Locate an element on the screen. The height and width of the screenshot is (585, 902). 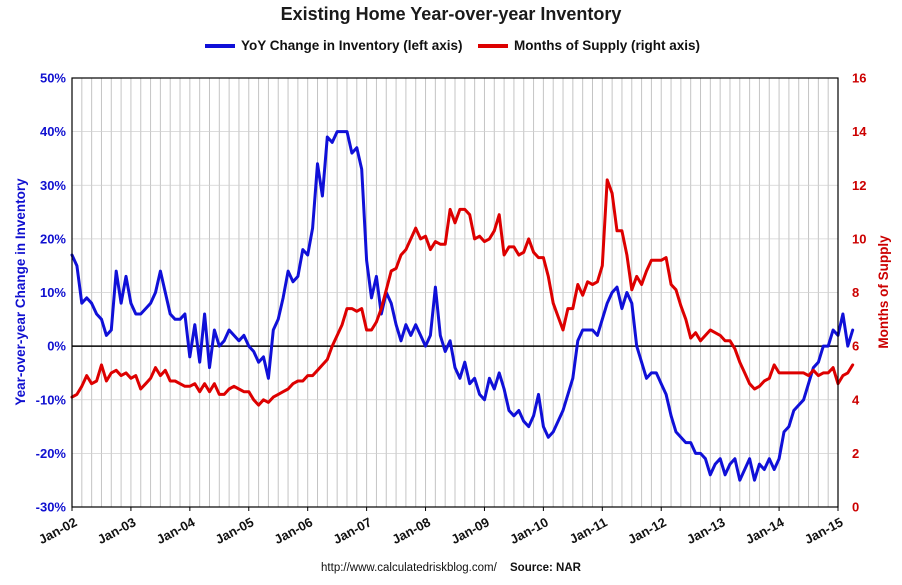
footer-source: Source: NAR is located at coordinates (545, 568).